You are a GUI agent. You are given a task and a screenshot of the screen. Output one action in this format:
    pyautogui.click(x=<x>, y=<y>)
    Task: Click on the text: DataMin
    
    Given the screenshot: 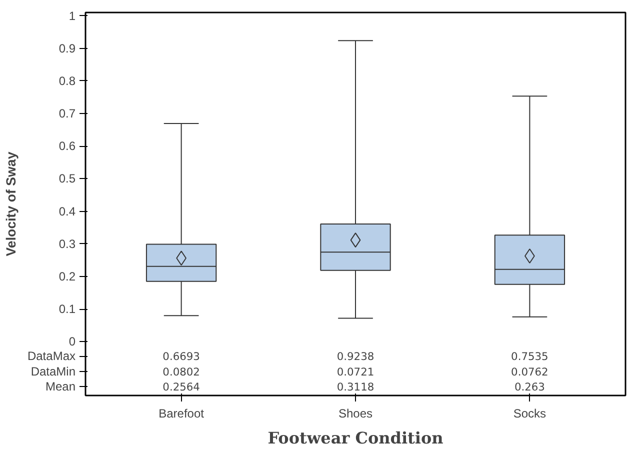 What is the action you would take?
    pyautogui.click(x=53, y=371)
    